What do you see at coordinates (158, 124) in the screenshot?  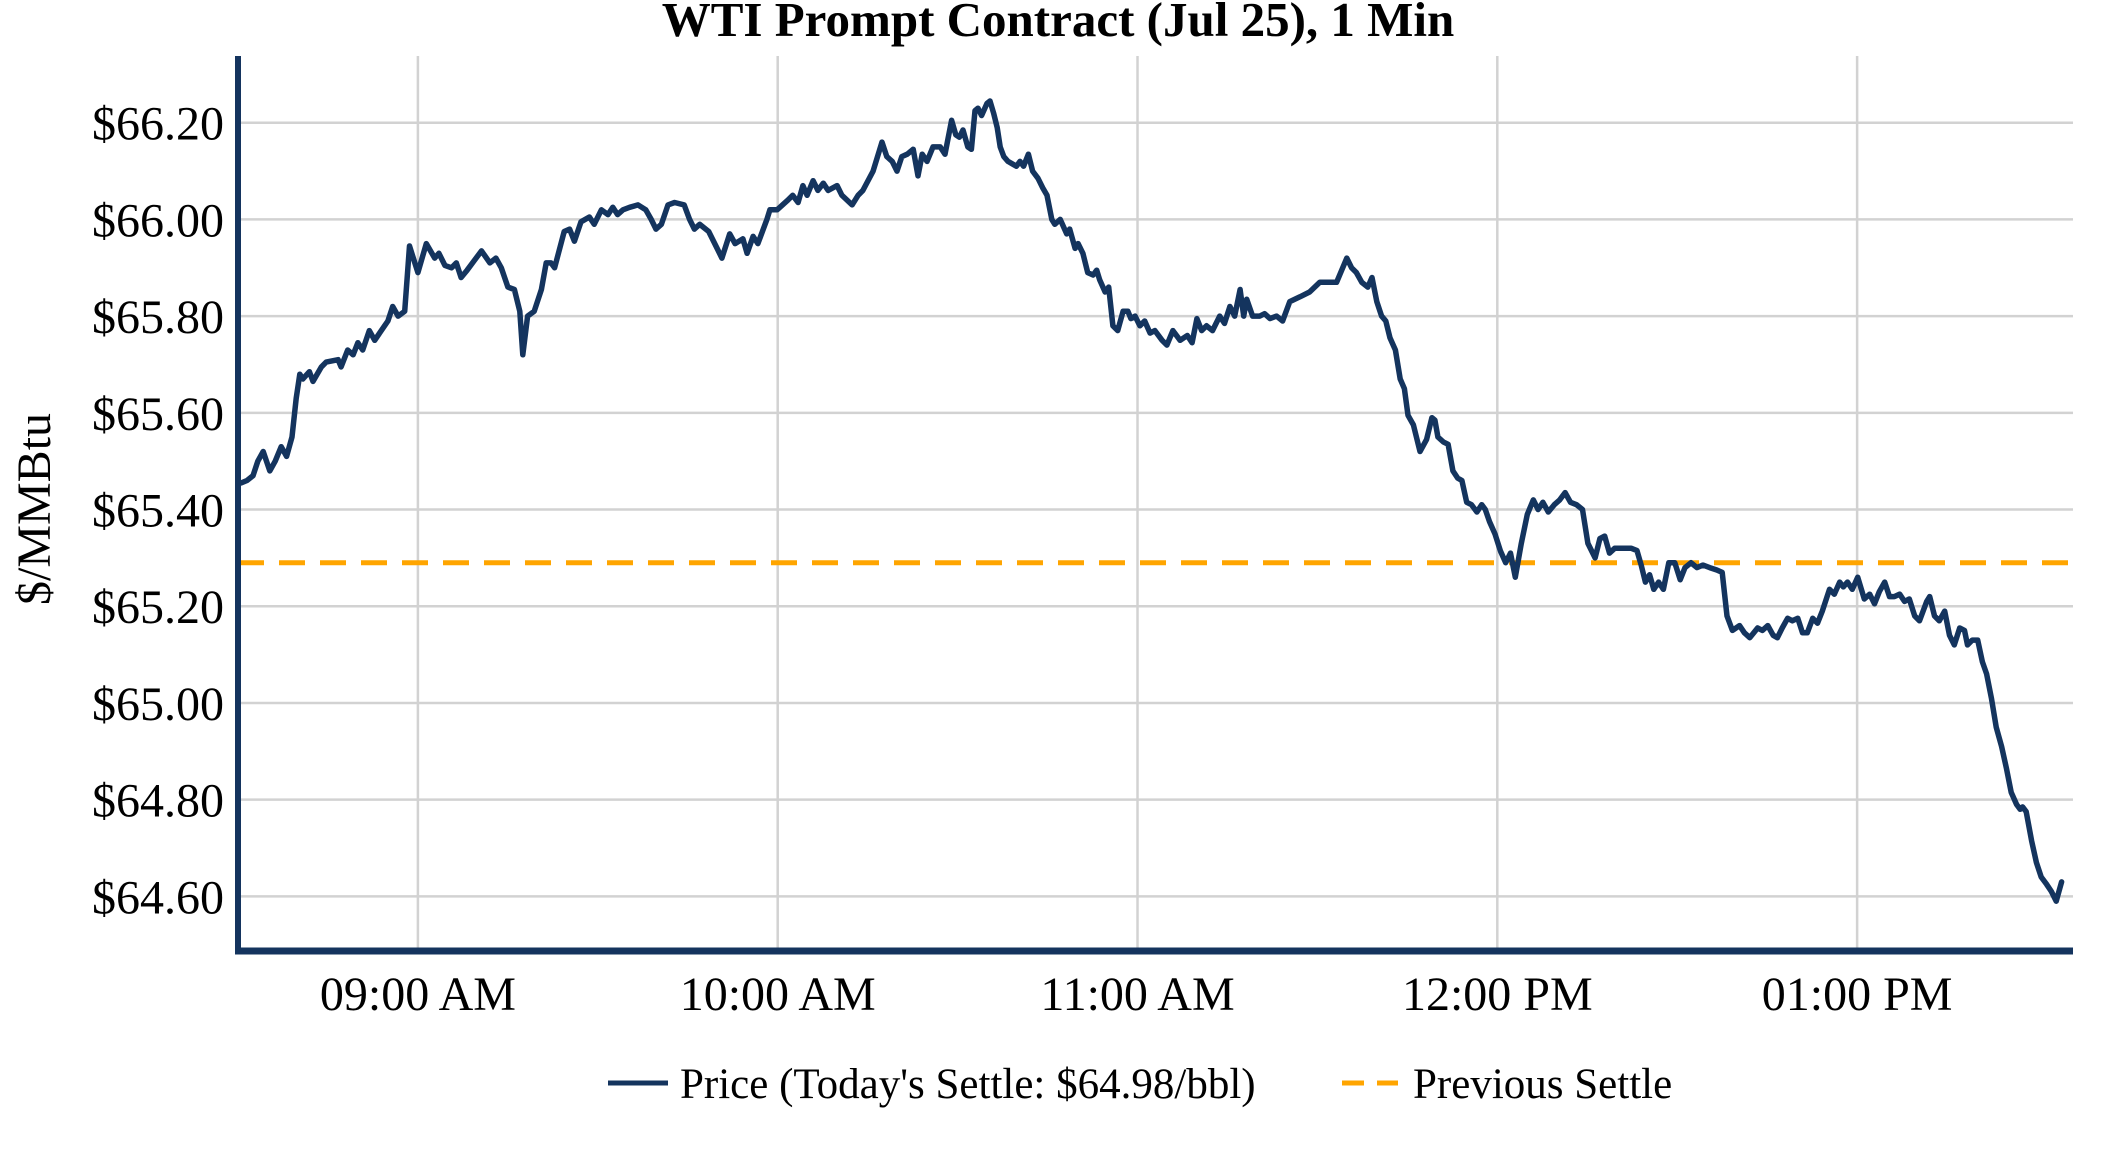 I see `y-tick-label: $66.20` at bounding box center [158, 124].